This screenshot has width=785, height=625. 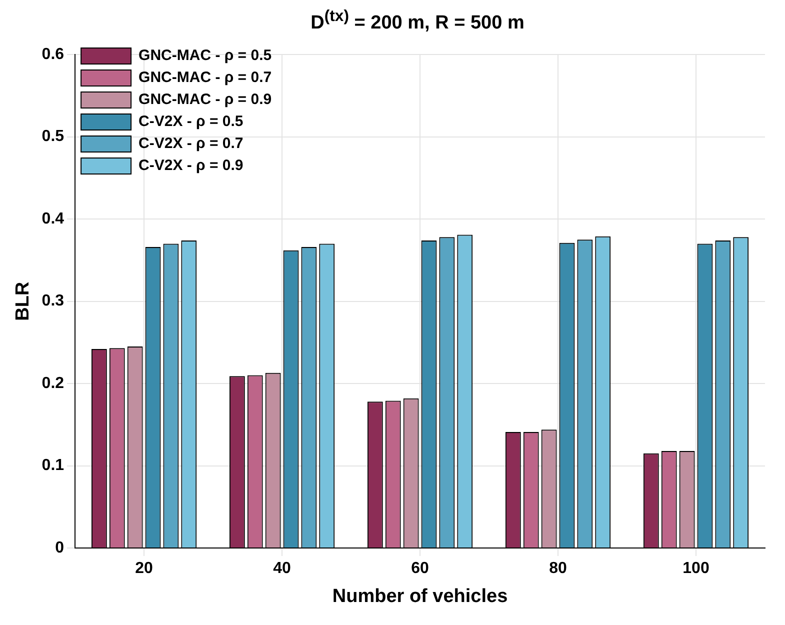 What do you see at coordinates (59, 547) in the screenshot?
I see `y-tick-label: 0` at bounding box center [59, 547].